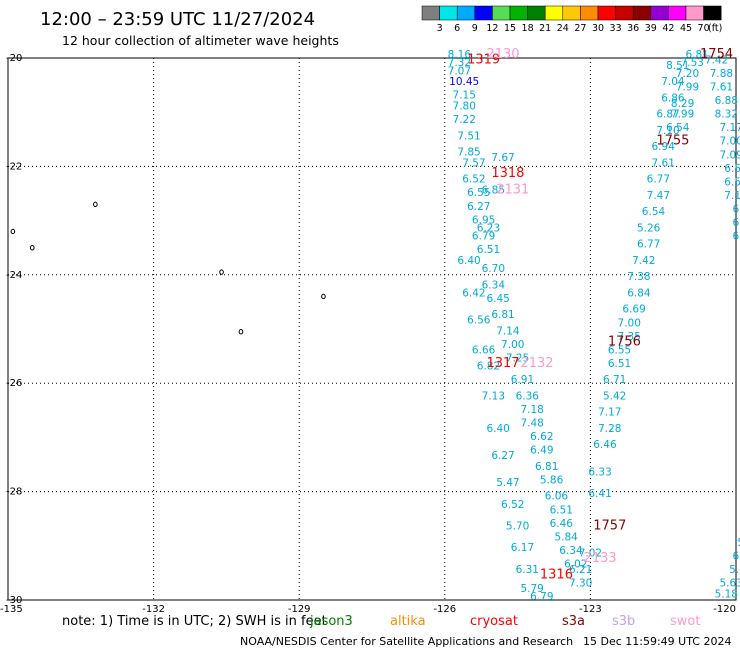 Image resolution: width=740 pixels, height=650 pixels. I want to click on satellite-legend-item: jason3, so click(331, 621).